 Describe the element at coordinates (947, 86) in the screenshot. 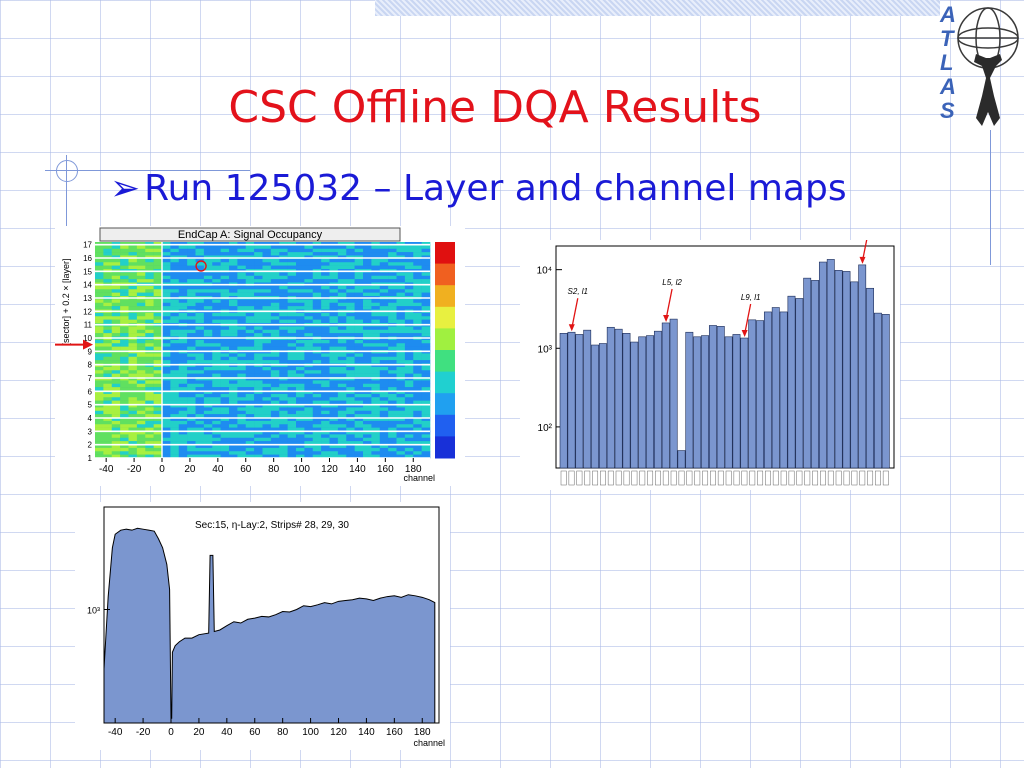

I see `logo-letter: A` at that location.